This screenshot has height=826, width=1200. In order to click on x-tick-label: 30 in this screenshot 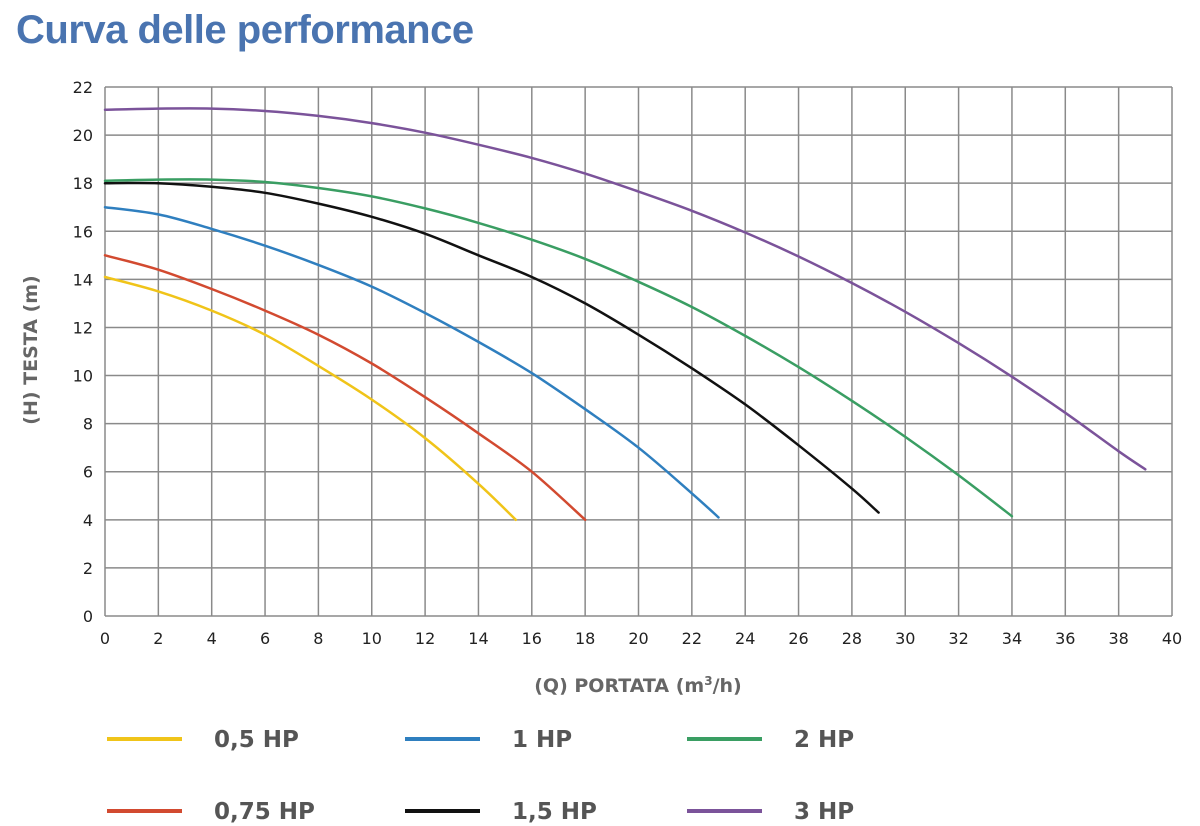, I will do `click(905, 638)`.